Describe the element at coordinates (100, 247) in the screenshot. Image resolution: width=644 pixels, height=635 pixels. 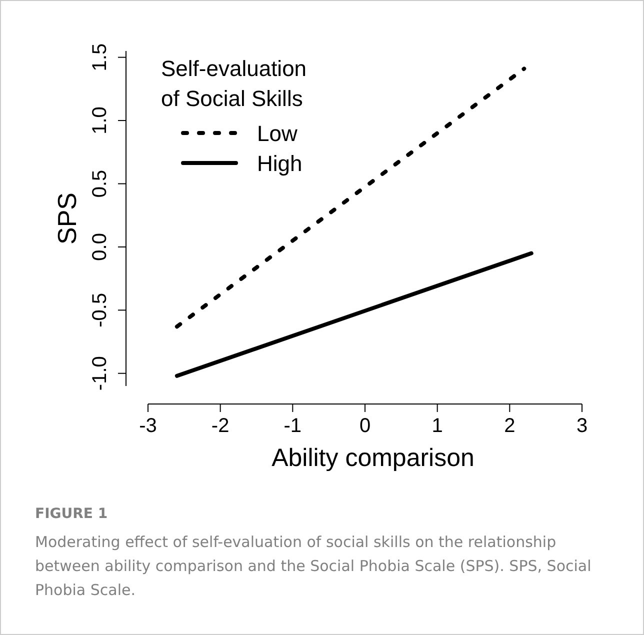
I see `y-tick-label: 0.0` at that location.